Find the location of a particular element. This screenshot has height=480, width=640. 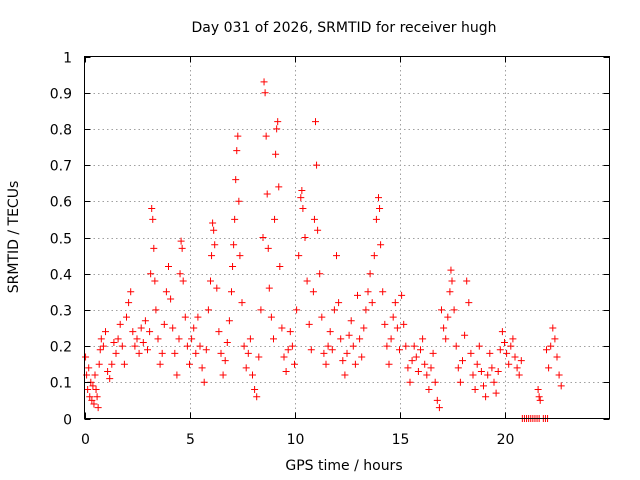

y-tick-label: 1 is located at coordinates (67, 59).